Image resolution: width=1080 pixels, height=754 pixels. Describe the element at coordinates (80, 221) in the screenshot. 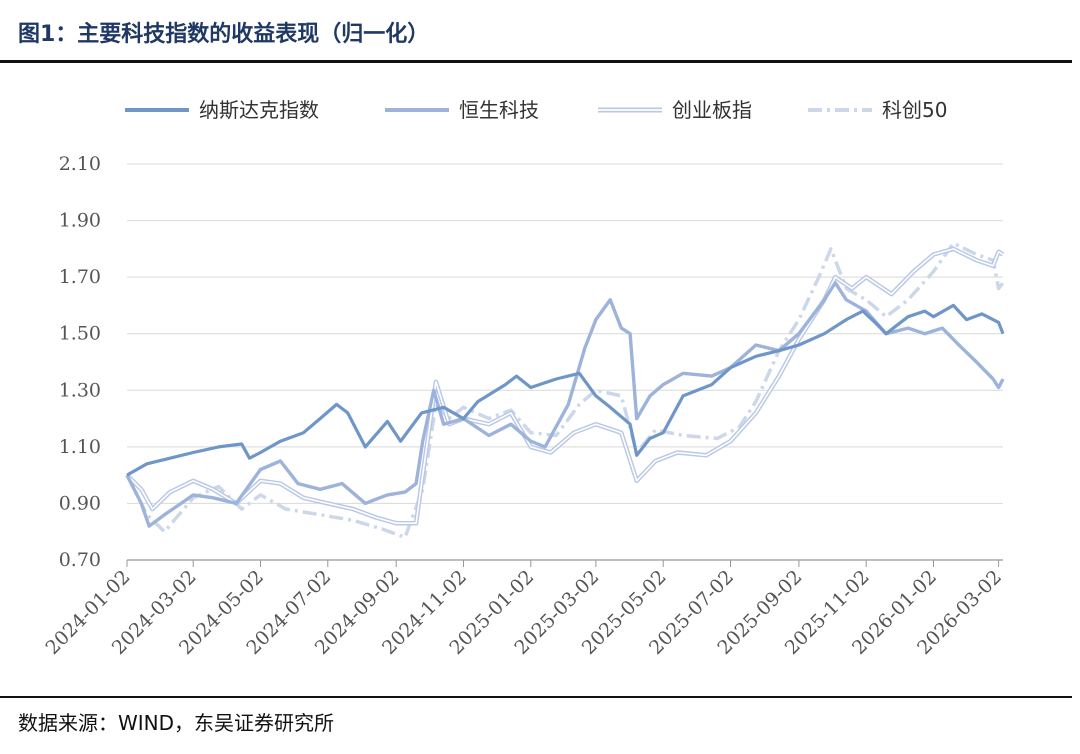

I see `y-tick-label: 1.90` at that location.